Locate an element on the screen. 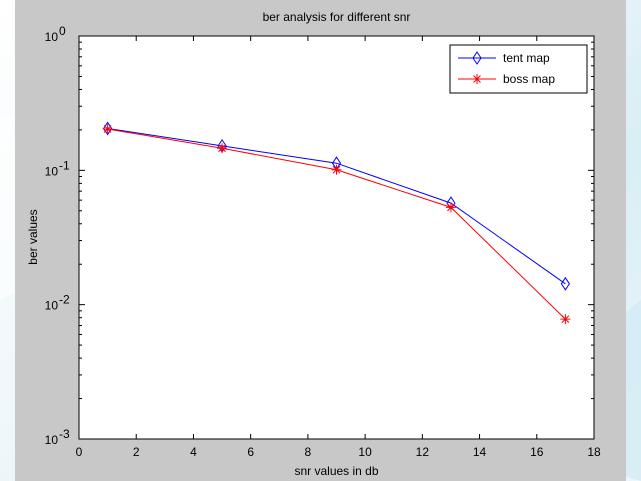 This screenshot has height=481, width=641. x-tick-label: 2 is located at coordinates (136, 452).